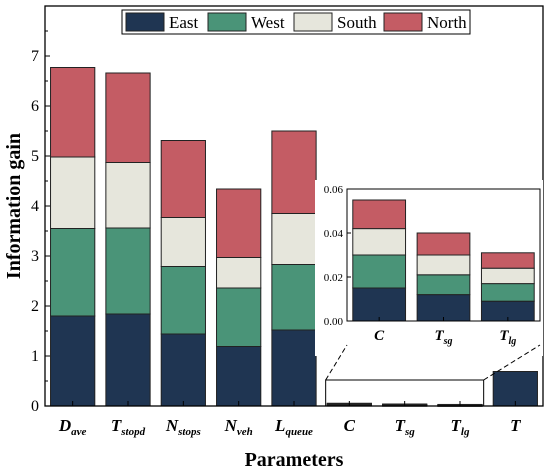 This screenshot has height=475, width=550. What do you see at coordinates (313, 22) in the screenshot?
I see `legend-swatch-south` at bounding box center [313, 22].